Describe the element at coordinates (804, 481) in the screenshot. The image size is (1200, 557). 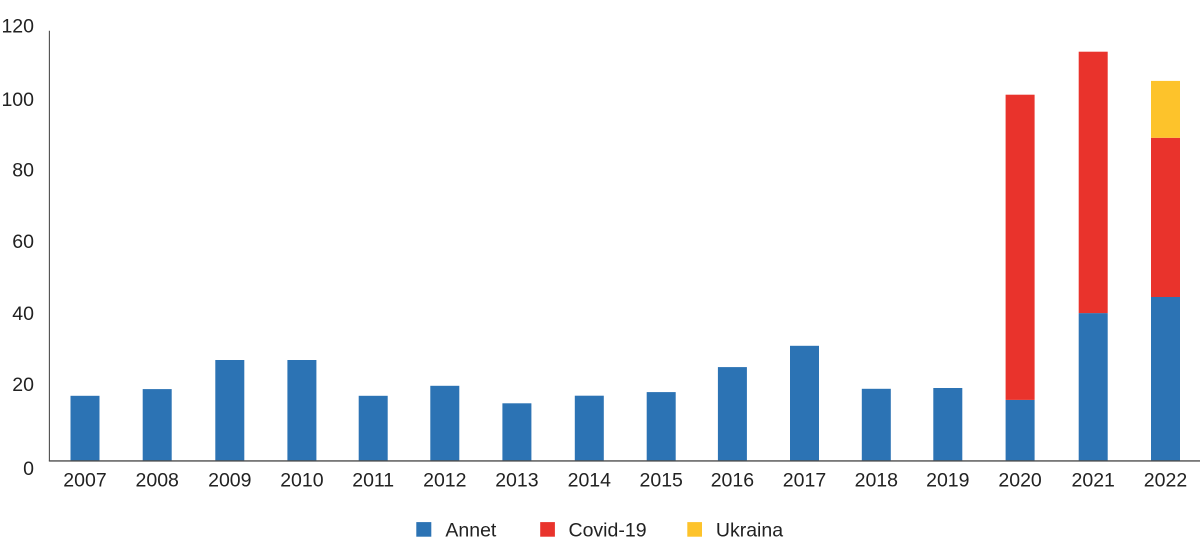
I see `svg-text: 2017` at that location.